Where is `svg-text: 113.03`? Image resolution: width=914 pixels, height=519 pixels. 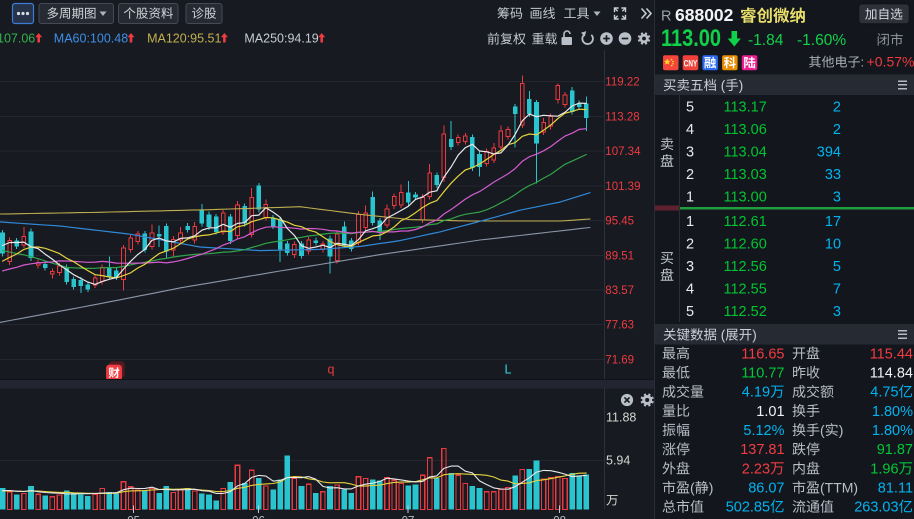
svg-text: 113.03 is located at coordinates (745, 175).